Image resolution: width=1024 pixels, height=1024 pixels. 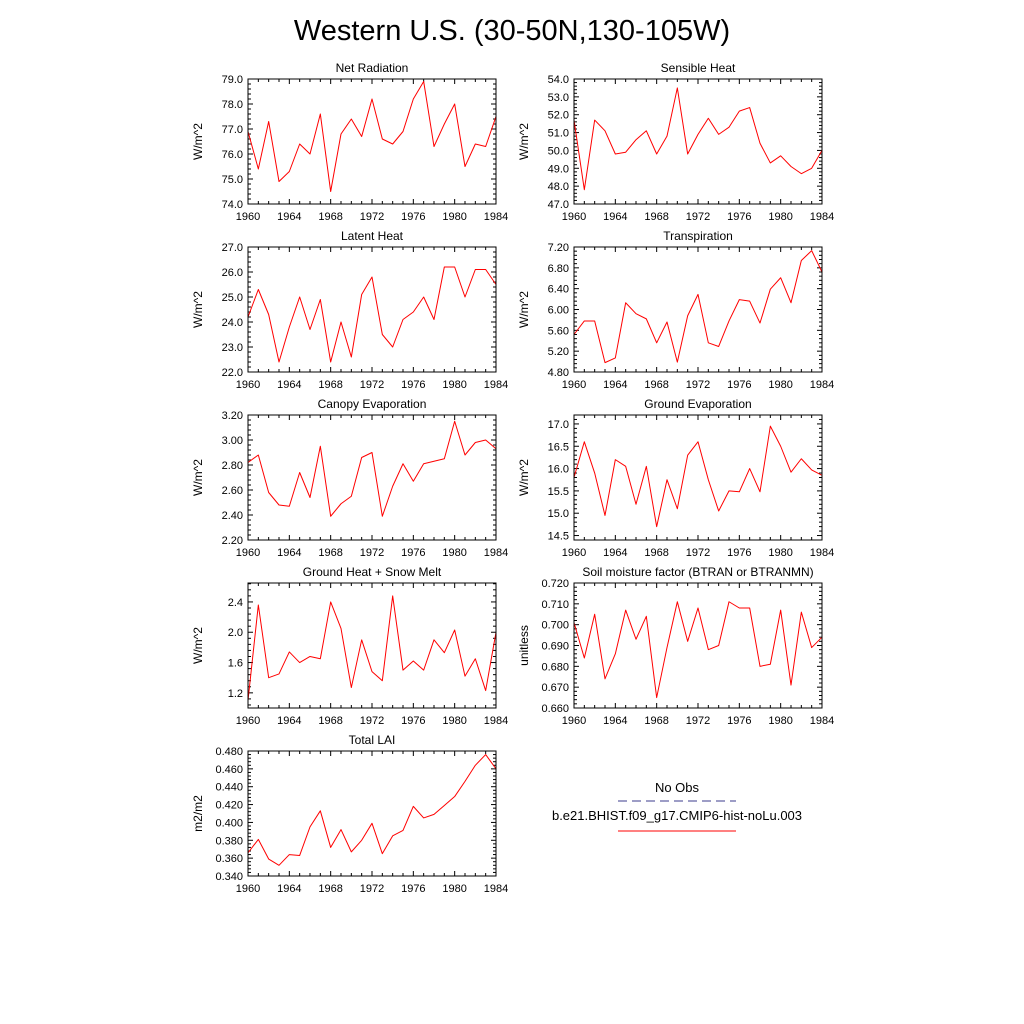 What do you see at coordinates (698, 307) in the screenshot?
I see `series-line-transpiration` at bounding box center [698, 307].